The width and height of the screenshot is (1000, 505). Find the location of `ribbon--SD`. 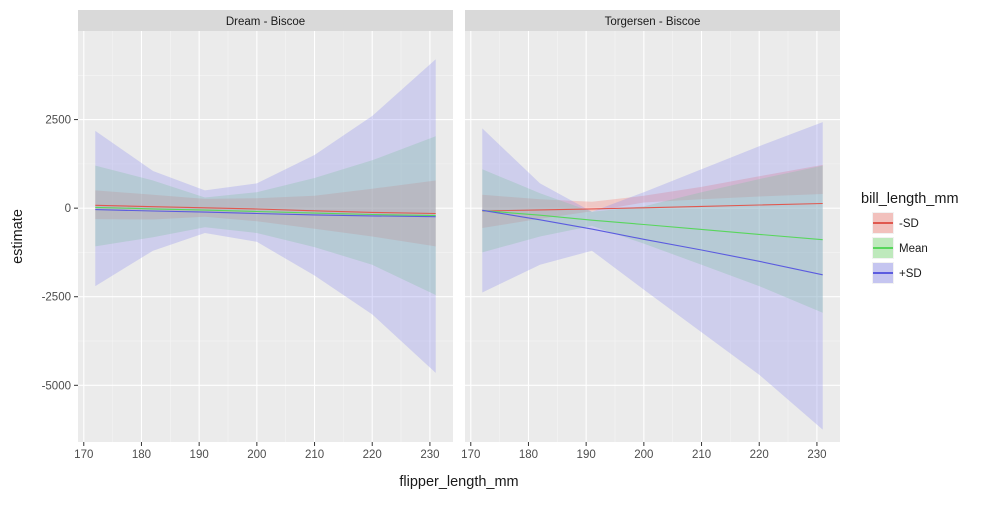

ribbon--SD is located at coordinates (652, 196).